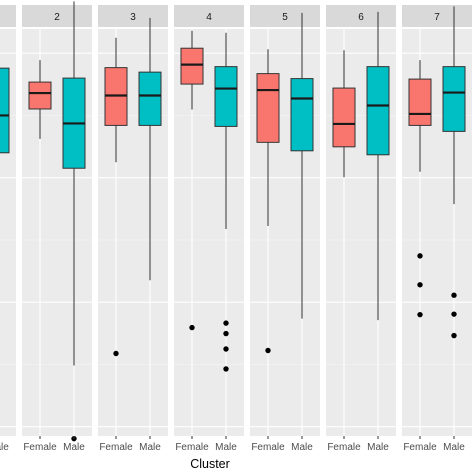  Describe the element at coordinates (210, 464) in the screenshot. I see `x-axis-title: Cluster` at that location.